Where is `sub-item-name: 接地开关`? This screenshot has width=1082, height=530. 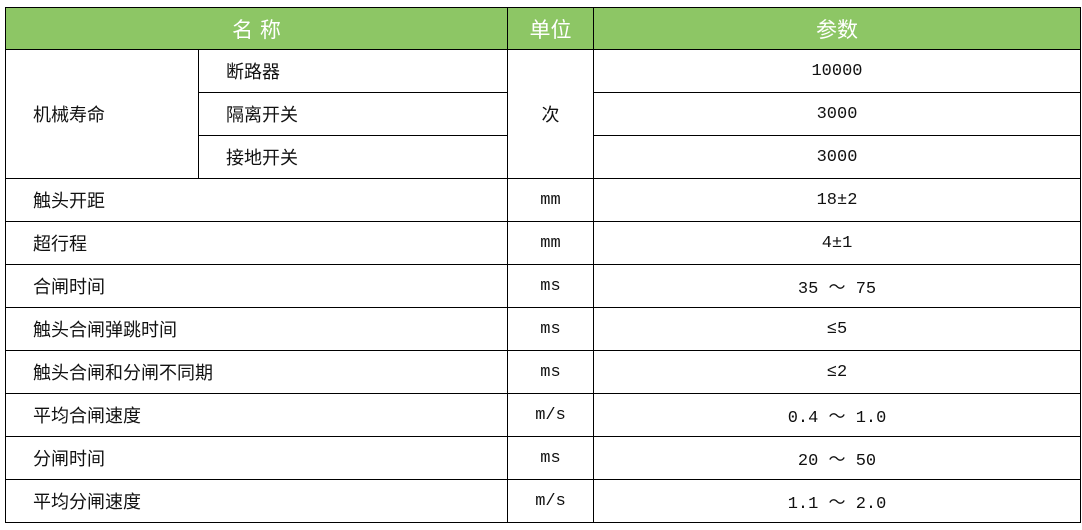 sub-item-name: 接地开关 is located at coordinates (353, 157).